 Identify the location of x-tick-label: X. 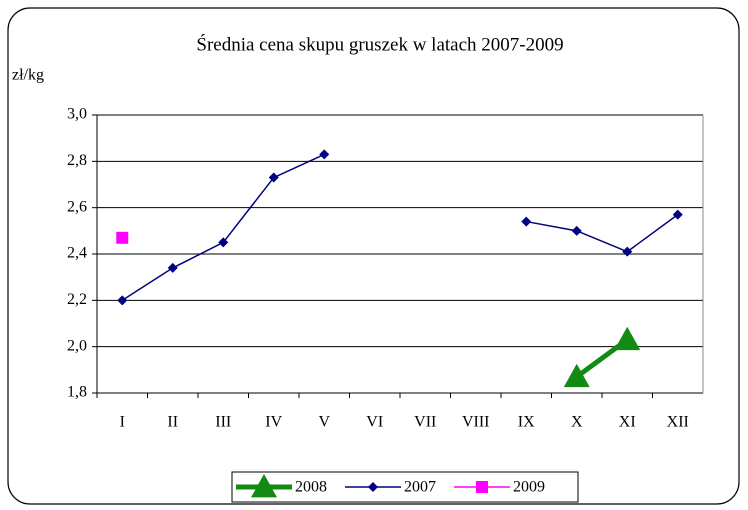
(577, 422).